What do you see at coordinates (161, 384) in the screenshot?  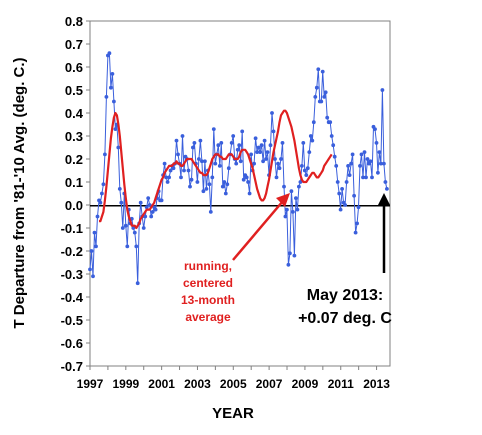 I see `x-tick-label: 2001` at bounding box center [161, 384].